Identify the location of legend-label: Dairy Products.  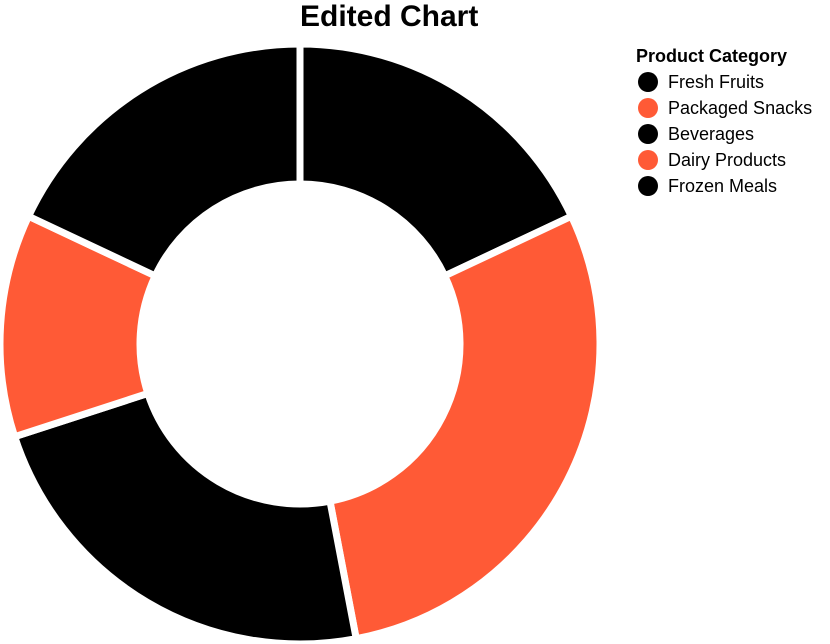
(727, 159).